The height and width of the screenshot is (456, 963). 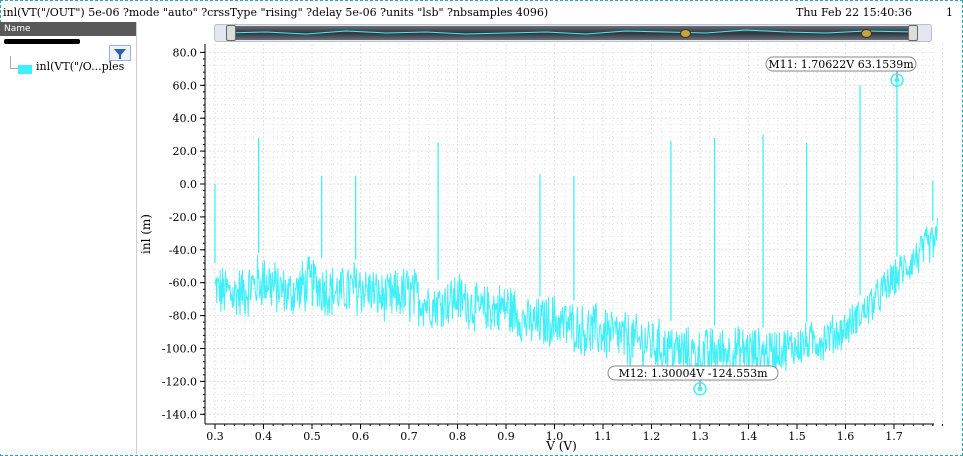 What do you see at coordinates (80, 66) in the screenshot?
I see `trace-label: inl(VT("/O...ples` at bounding box center [80, 66].